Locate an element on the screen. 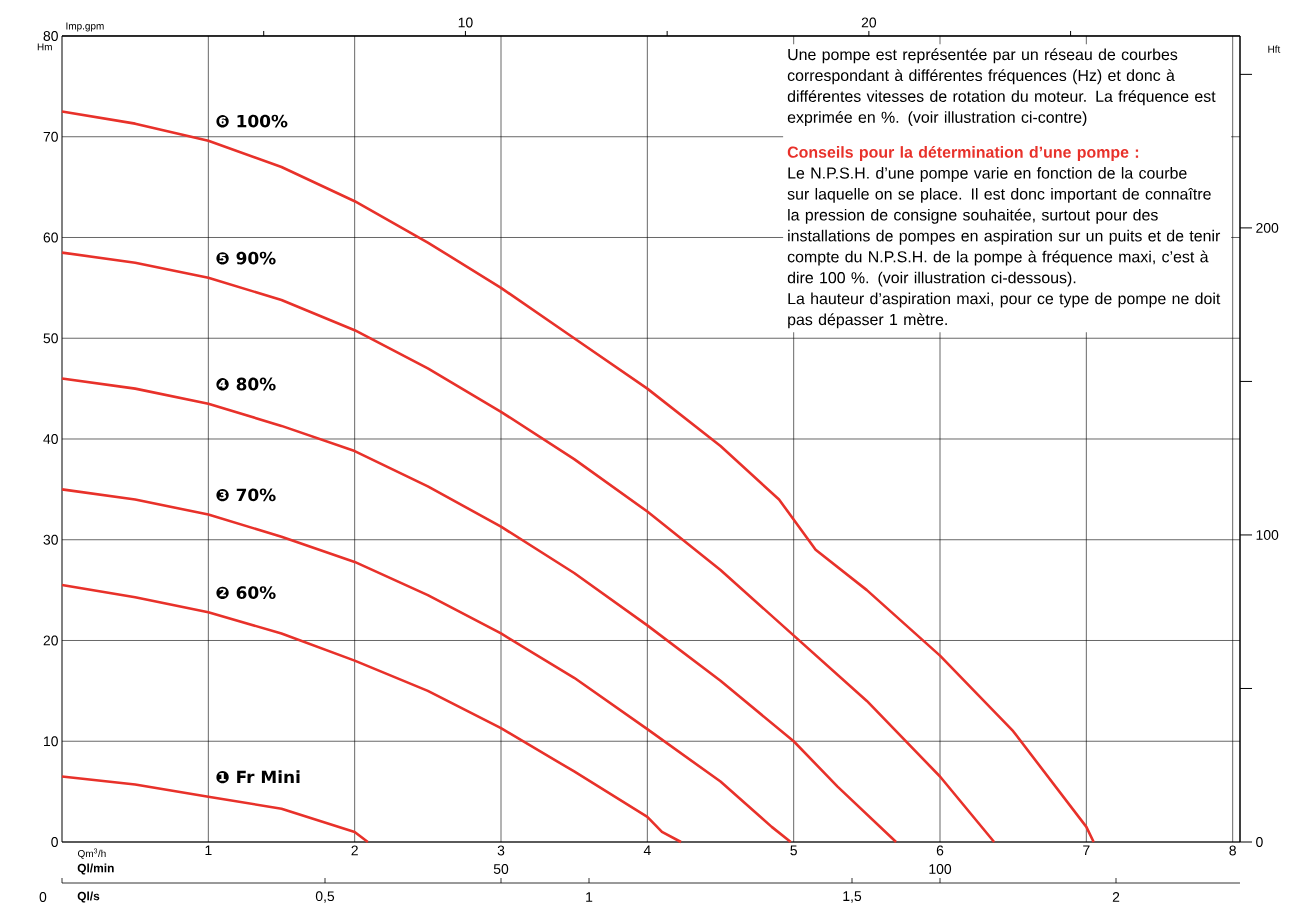  x-tick-label: 6 is located at coordinates (940, 850).